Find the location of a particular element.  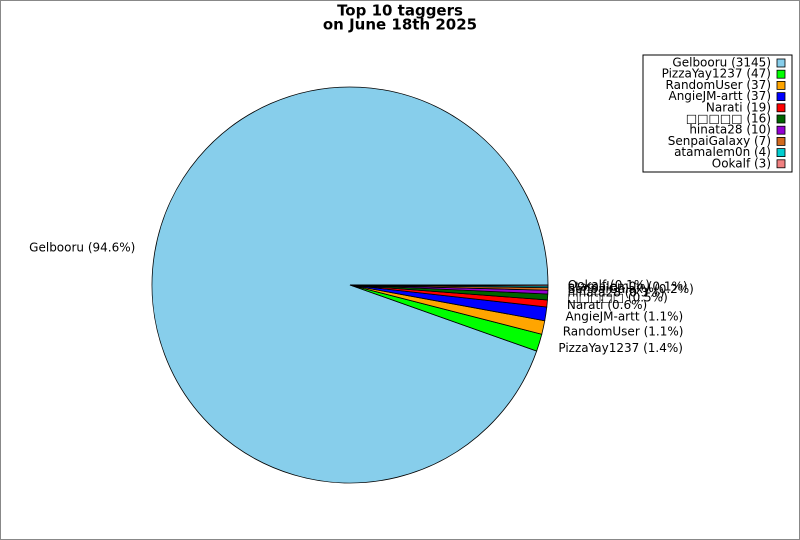

slice-label: PizzaYay1237 (1.4%) is located at coordinates (620, 348).